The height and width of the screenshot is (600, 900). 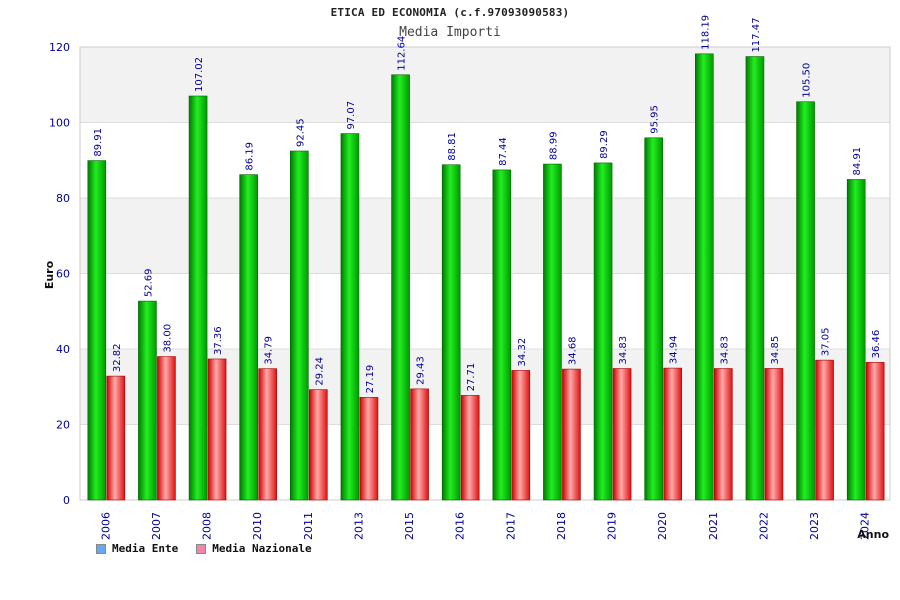 I want to click on data-label-media-nazionale: 29.43, so click(x=421, y=370).